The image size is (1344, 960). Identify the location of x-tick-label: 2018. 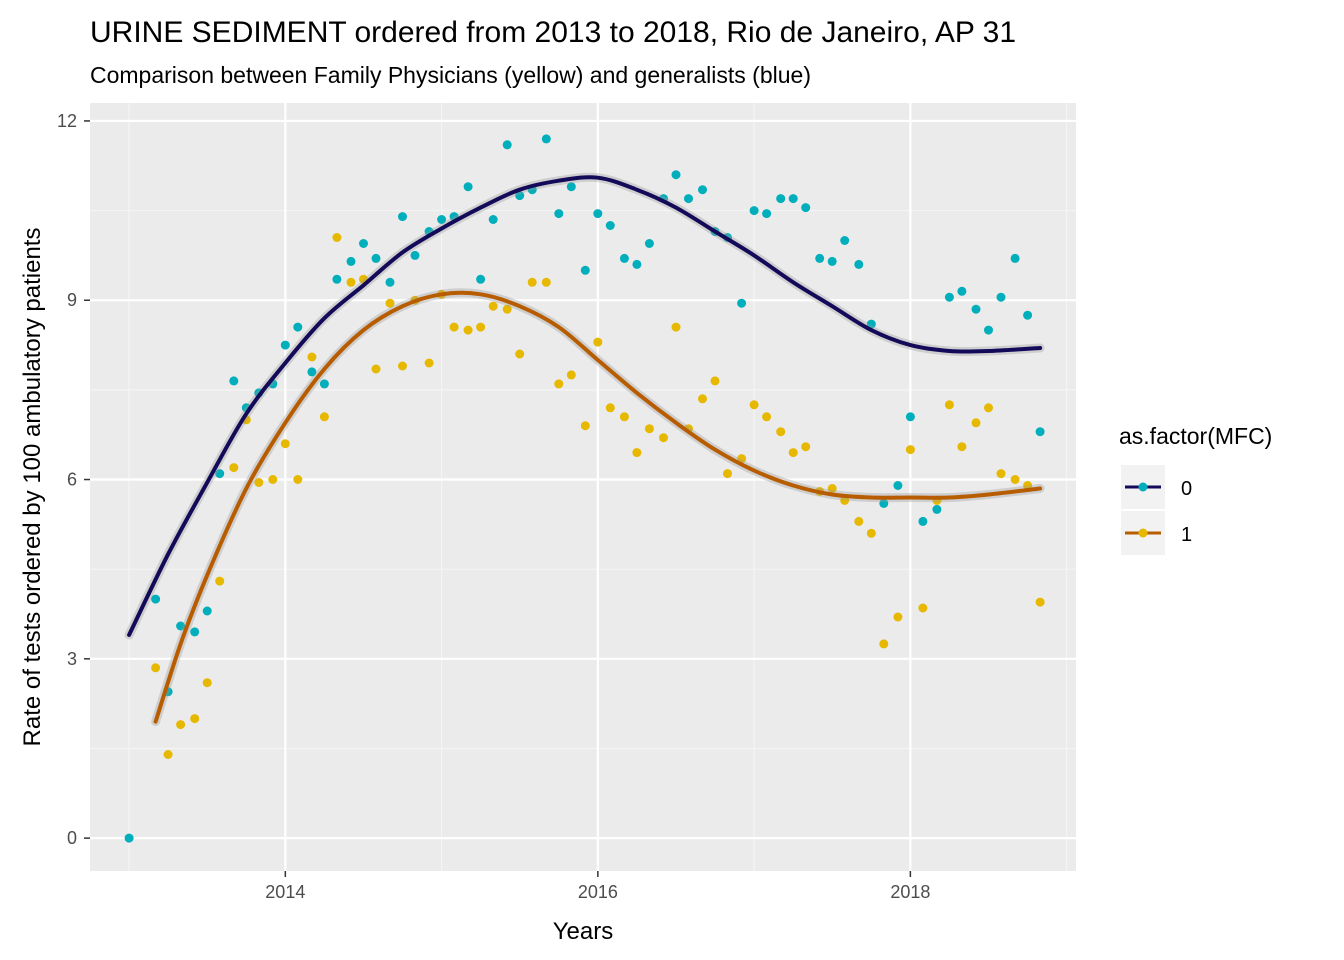
(910, 892).